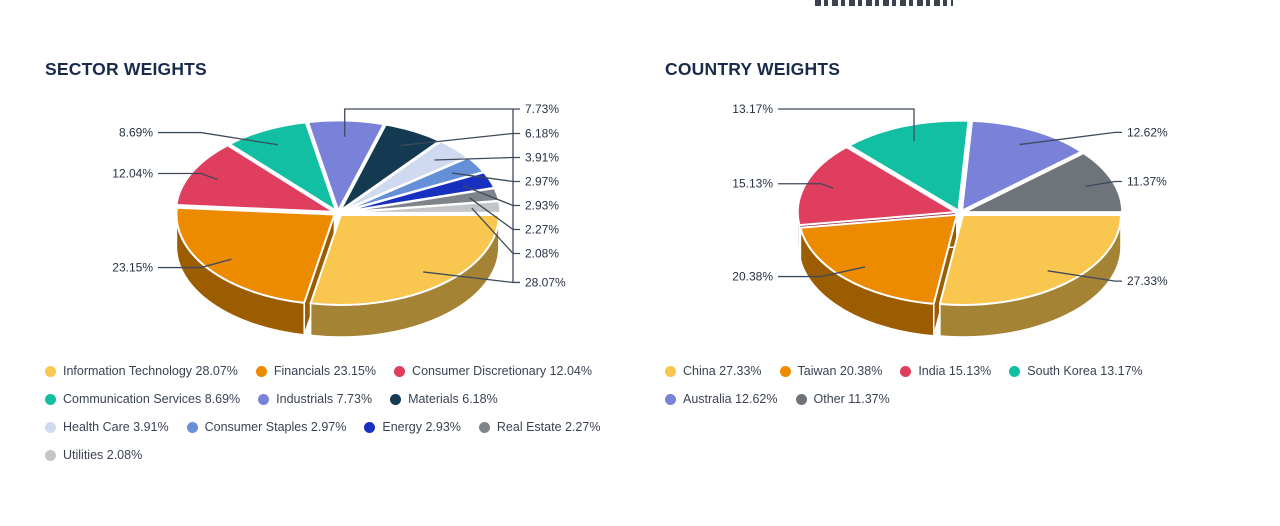  What do you see at coordinates (542, 229) in the screenshot?
I see `percent-label: 2.27%` at bounding box center [542, 229].